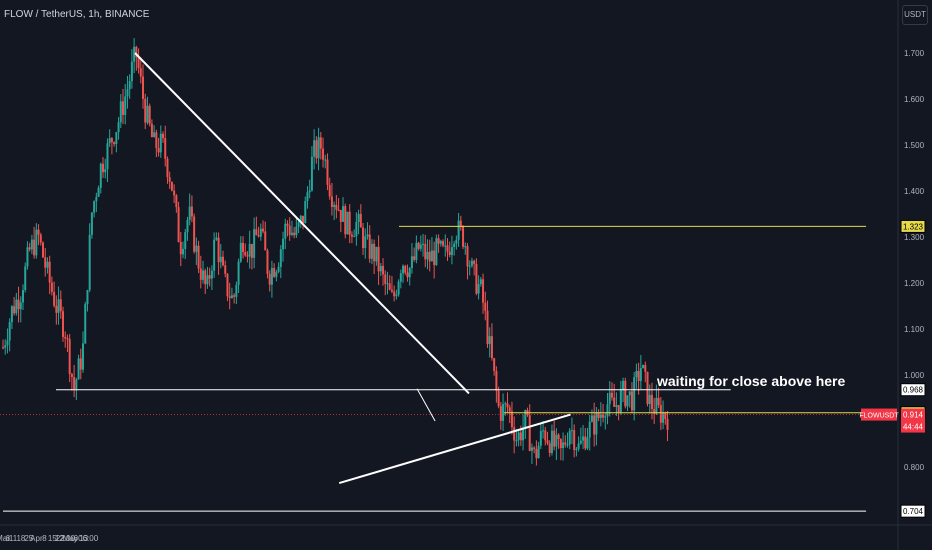 The image size is (932, 550). Describe the element at coordinates (913, 511) in the screenshot. I see `price-label: 0.704` at that location.